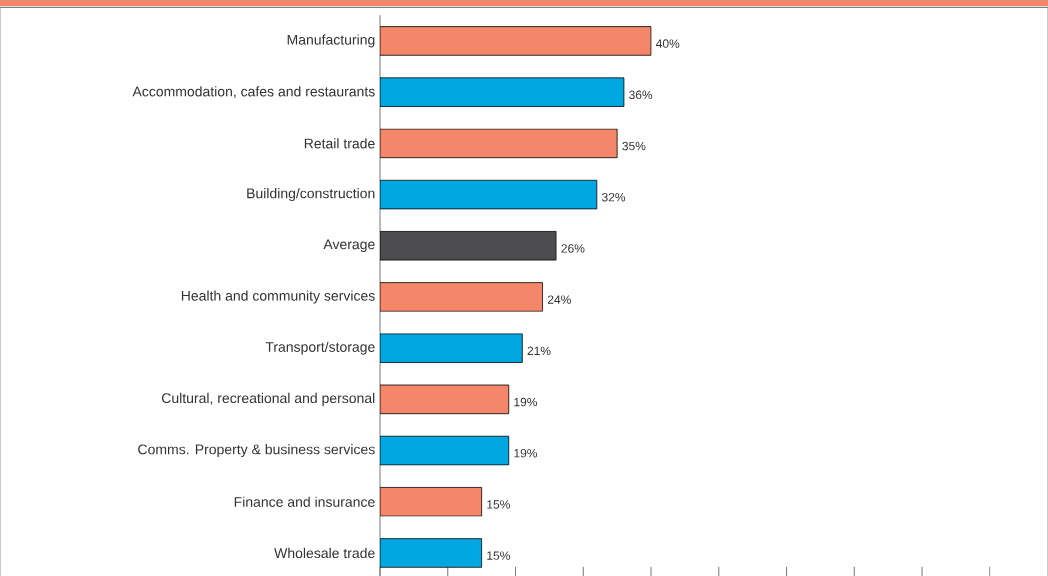 This screenshot has height=576, width=1048. I want to click on y-tick-label: Average, so click(349, 246).